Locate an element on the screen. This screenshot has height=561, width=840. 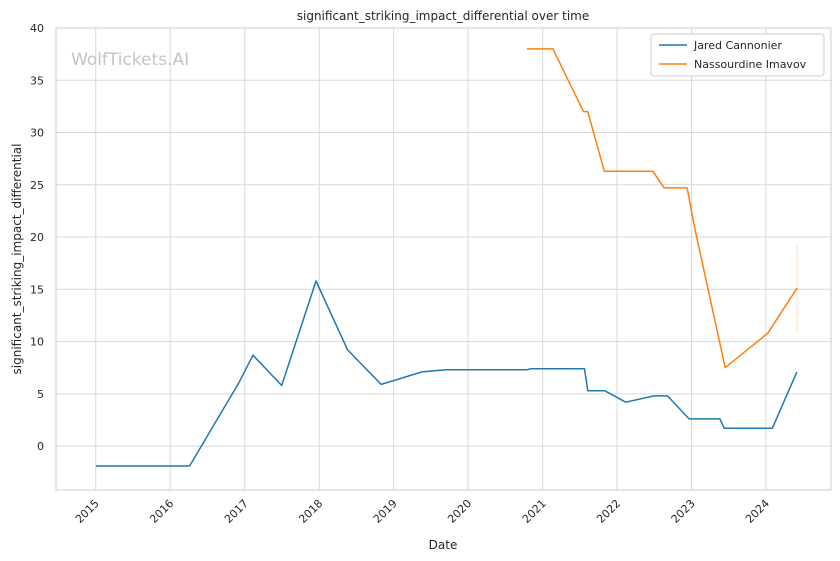
x-axis-label: Date is located at coordinates (443, 545).